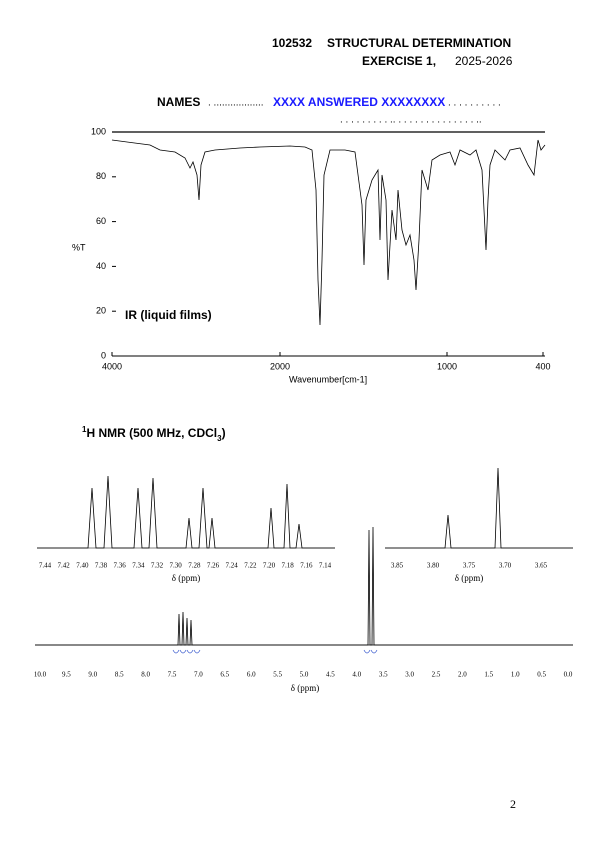 This screenshot has width=599, height=848. What do you see at coordinates (101, 566) in the screenshot?
I see `x-tick-label: 7.38` at bounding box center [101, 566].